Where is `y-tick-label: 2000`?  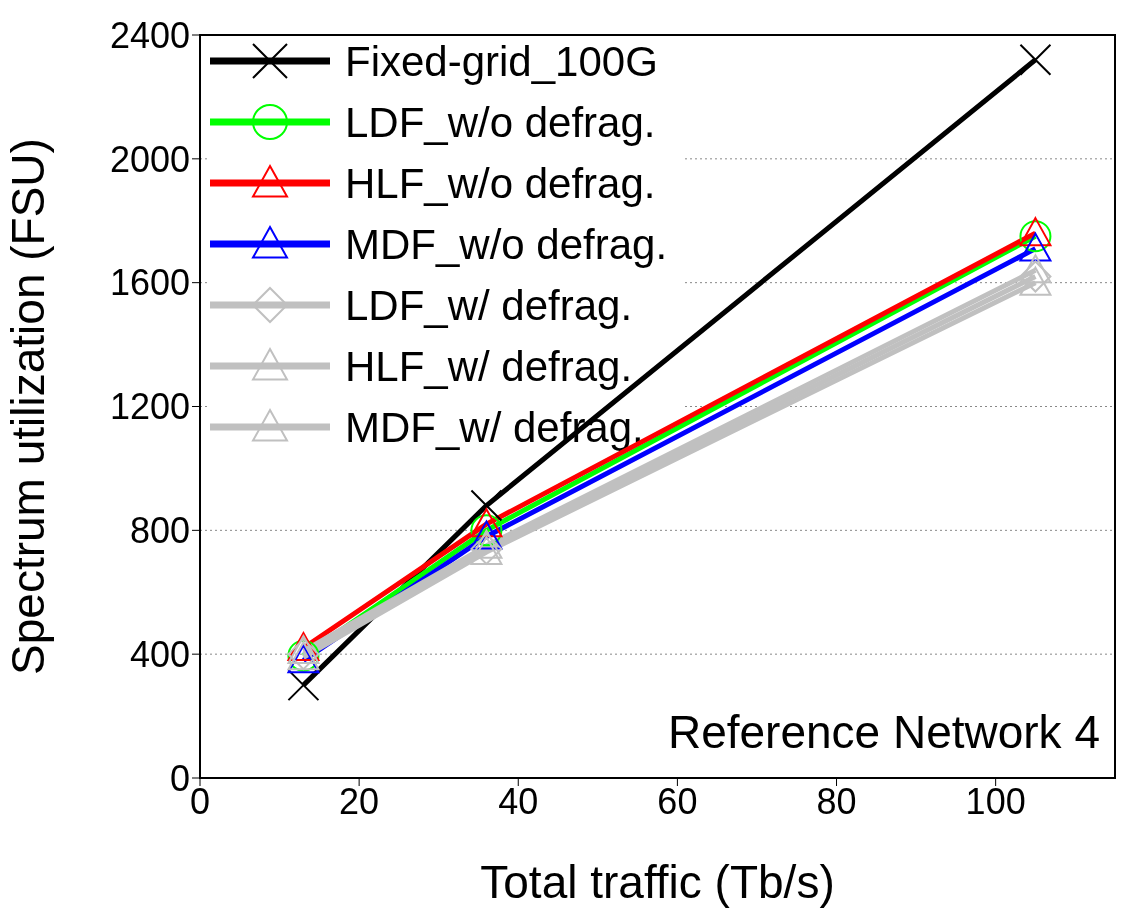
y-tick-label: 2000 is located at coordinates (149, 159).